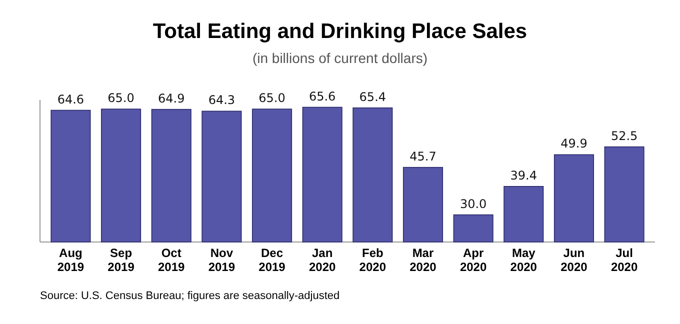 Image resolution: width=680 pixels, height=324 pixels. Describe the element at coordinates (70, 99) in the screenshot. I see `data-label: 64.6` at that location.